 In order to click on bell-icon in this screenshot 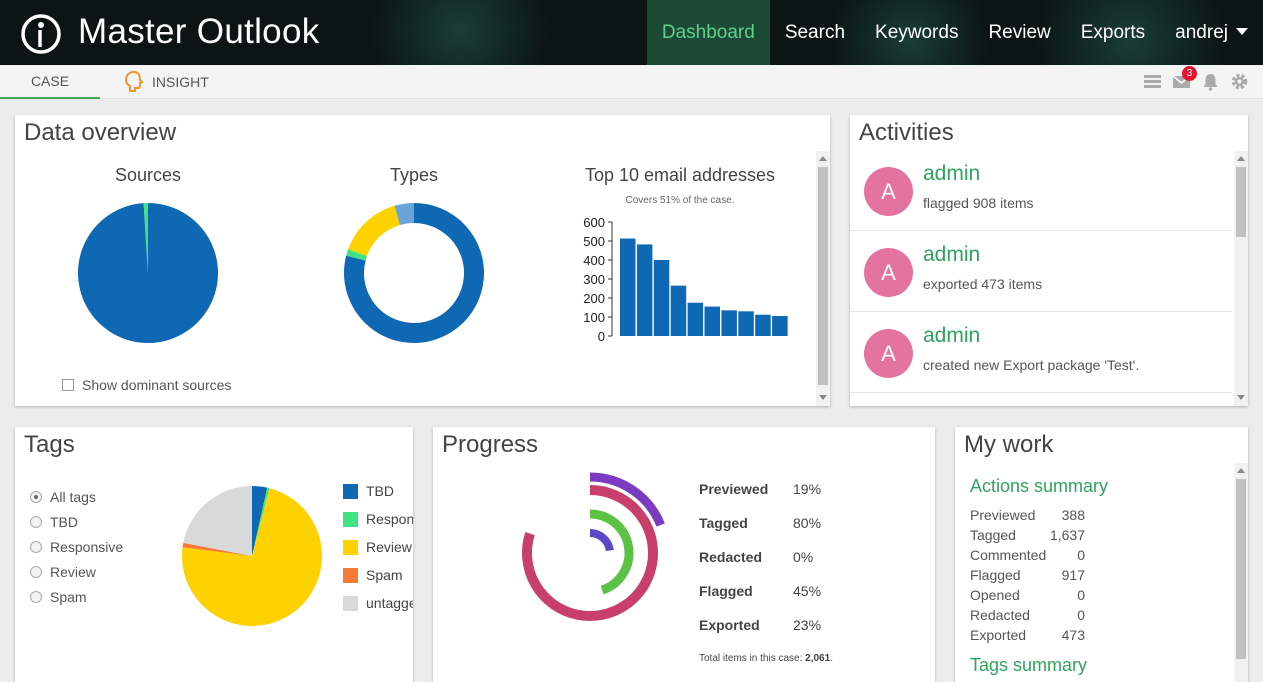, I will do `click(1210, 81)`.